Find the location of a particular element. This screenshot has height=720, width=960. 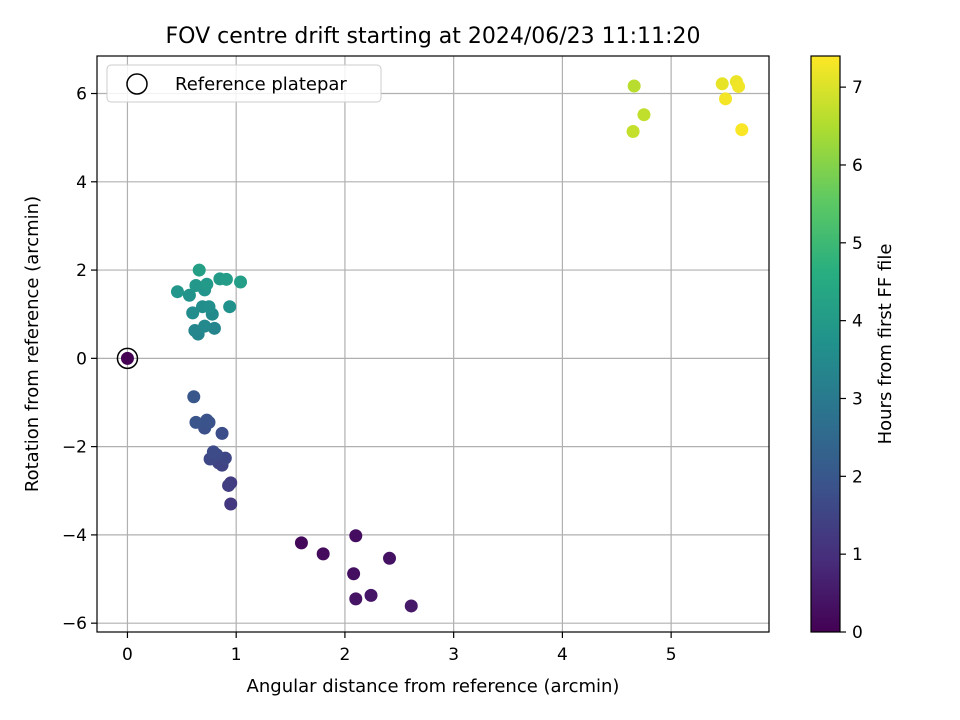

x-tick-label: 0 is located at coordinates (127, 655).